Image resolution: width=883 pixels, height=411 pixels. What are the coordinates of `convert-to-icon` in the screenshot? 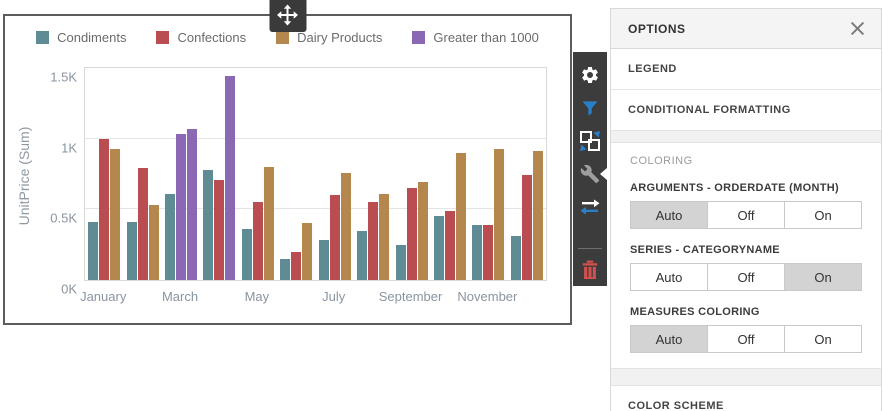 It's located at (590, 140).